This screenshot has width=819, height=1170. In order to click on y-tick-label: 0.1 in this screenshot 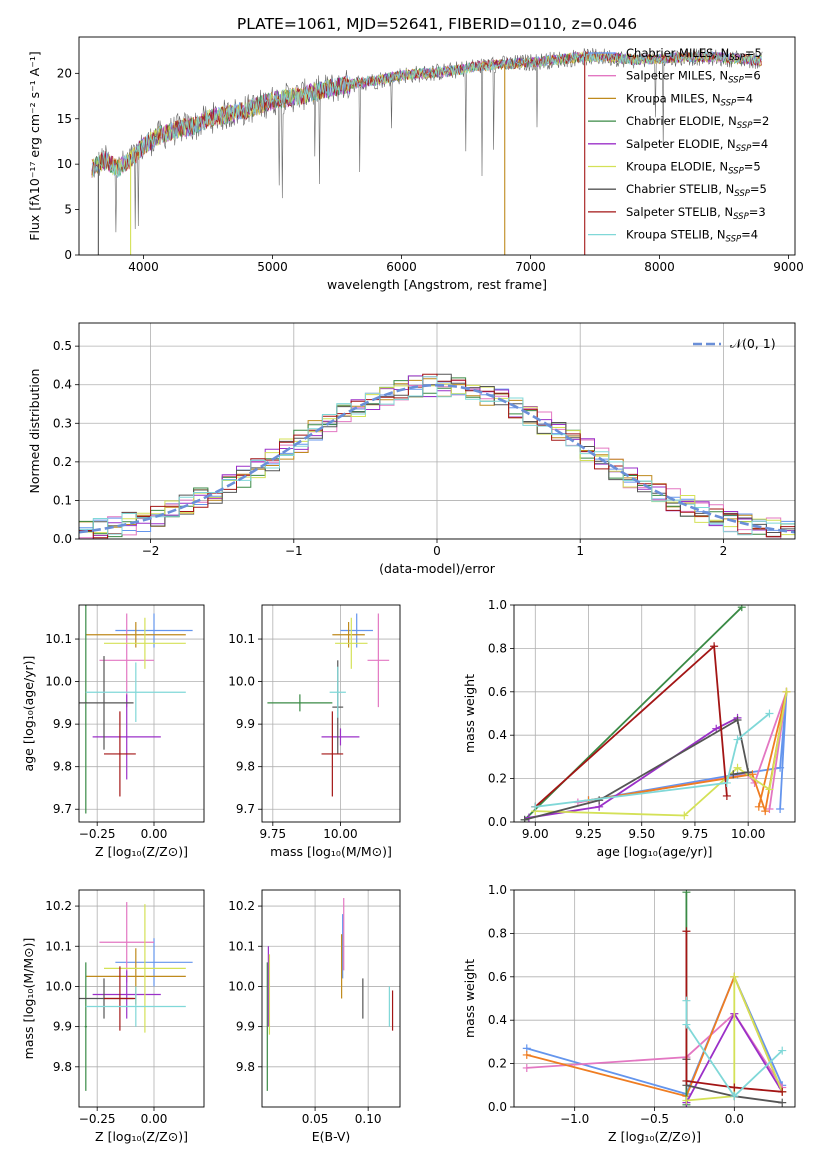, I will do `click(62, 500)`.